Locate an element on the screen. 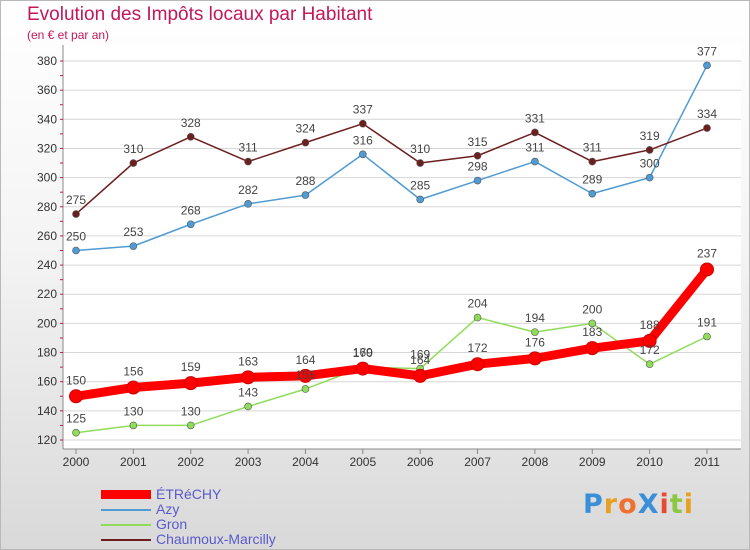  data-label: 250 is located at coordinates (76, 237).